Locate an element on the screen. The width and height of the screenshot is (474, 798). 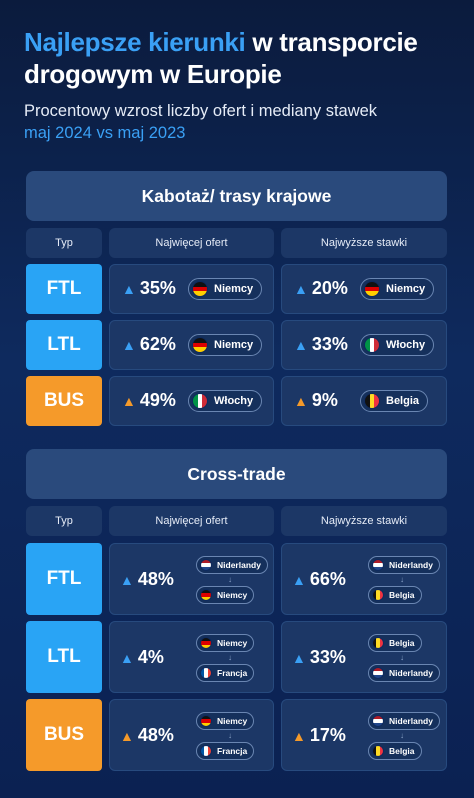
percent-value: 49% is located at coordinates (157, 400).